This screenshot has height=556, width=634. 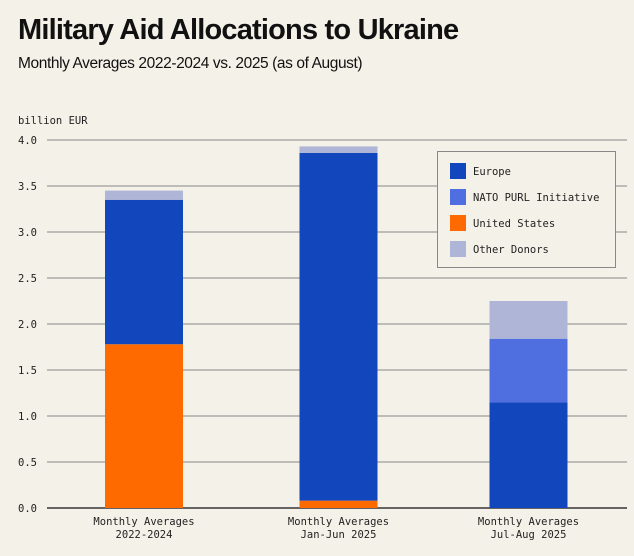 What do you see at coordinates (511, 250) in the screenshot?
I see `legend-label: Other Donors` at bounding box center [511, 250].